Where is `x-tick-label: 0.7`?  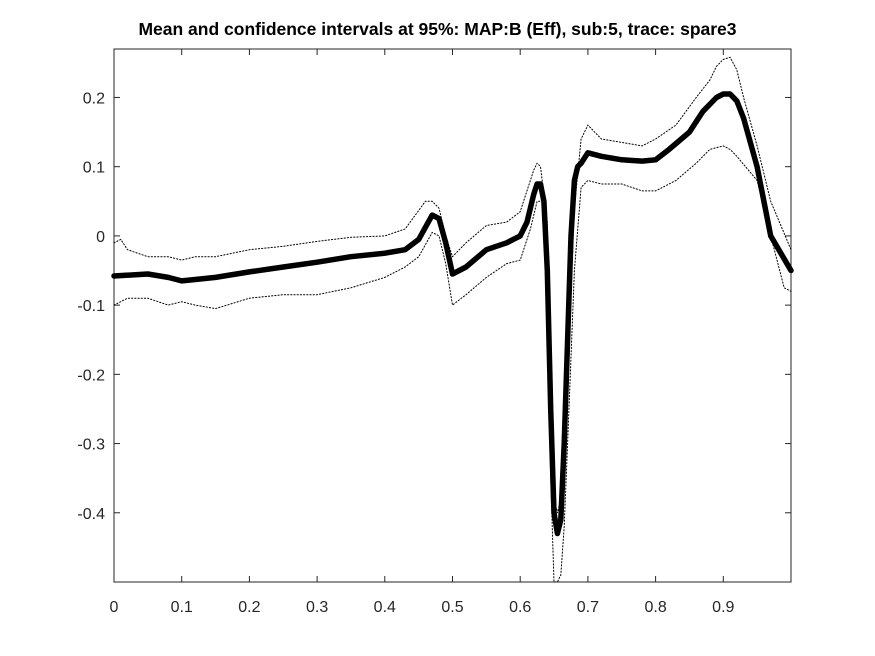
x-tick-label: 0.7 is located at coordinates (588, 607).